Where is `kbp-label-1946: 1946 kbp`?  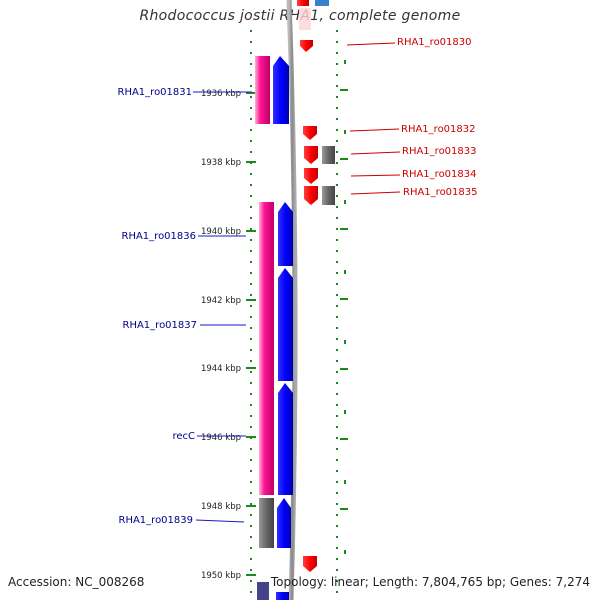
kbp-label-1946: 1946 kbp is located at coordinates (221, 438).